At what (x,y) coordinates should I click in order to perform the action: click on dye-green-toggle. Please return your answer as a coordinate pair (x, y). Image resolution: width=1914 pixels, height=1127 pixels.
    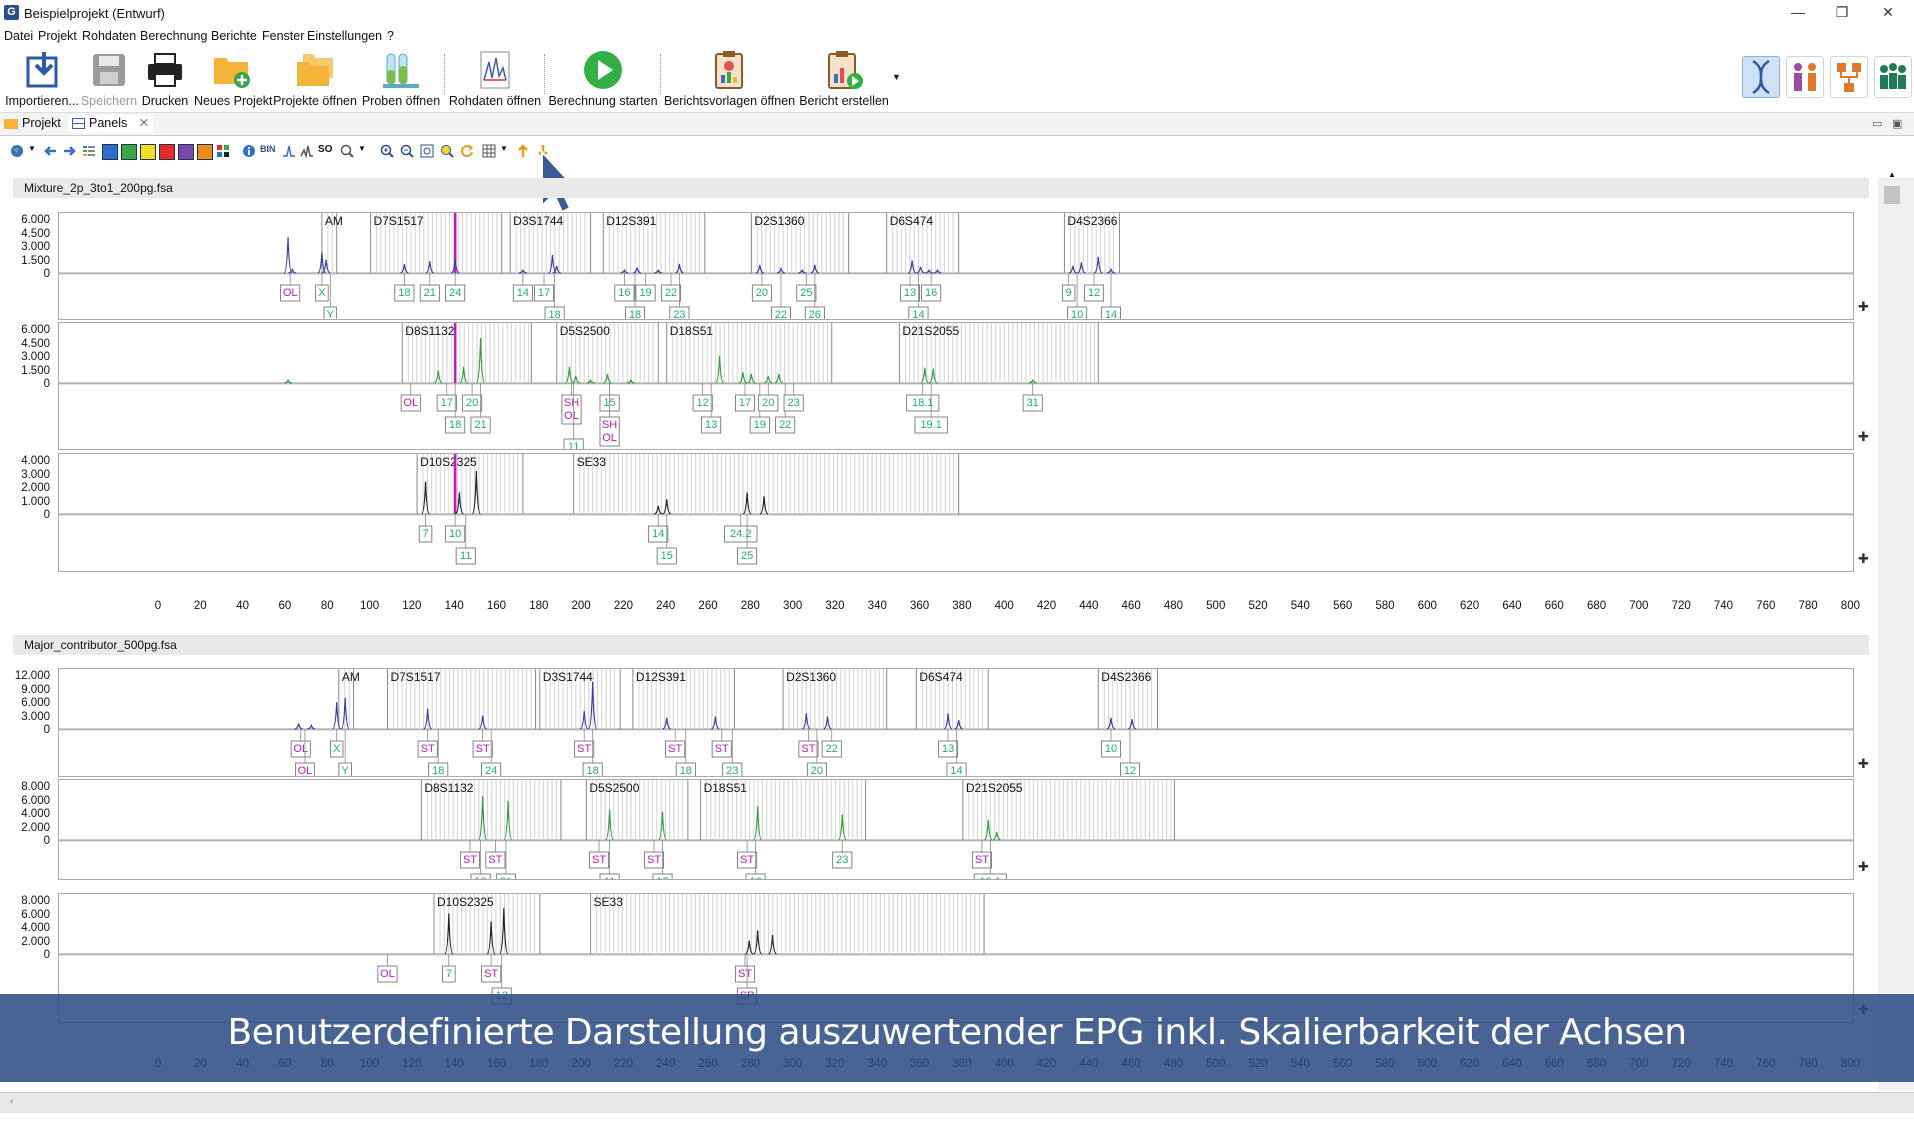
    Looking at the image, I should click on (129, 152).